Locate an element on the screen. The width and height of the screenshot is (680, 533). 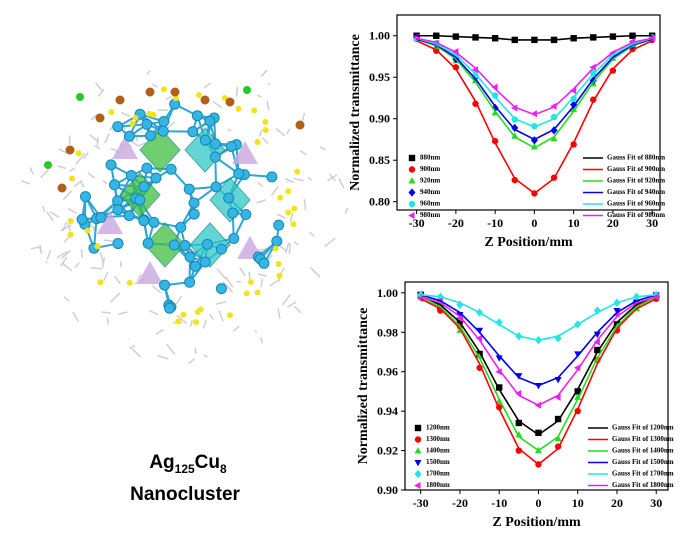
x-tick-label: 30 is located at coordinates (652, 223).